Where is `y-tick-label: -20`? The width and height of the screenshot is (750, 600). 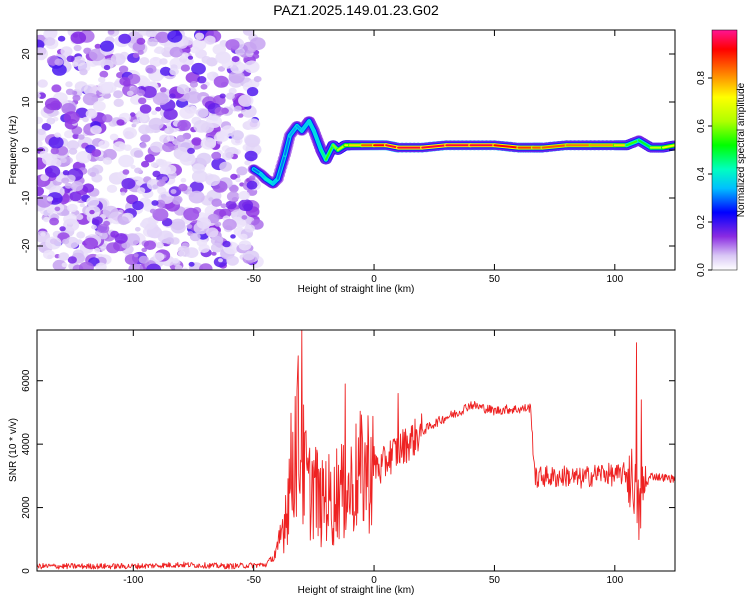
y-tick-label: -20 is located at coordinates (26, 245).